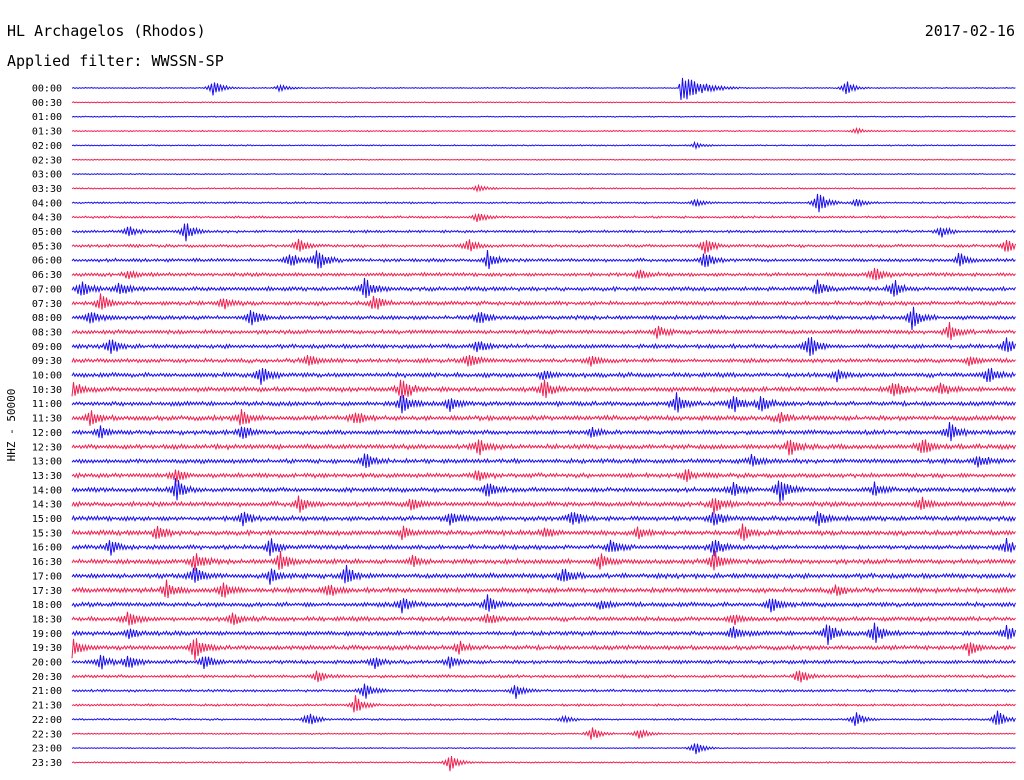 The height and width of the screenshot is (780, 1024). Describe the element at coordinates (47, 232) in the screenshot. I see `time-label: 05:00` at that location.